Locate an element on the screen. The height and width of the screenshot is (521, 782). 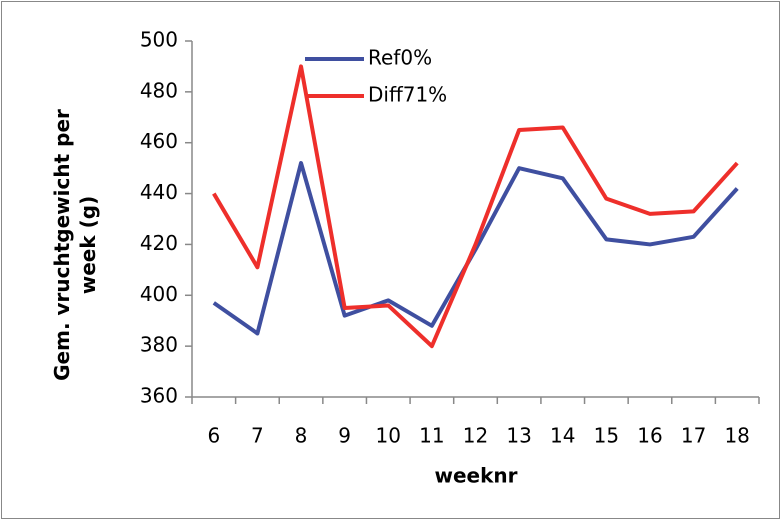
x-tick-label: 6 is located at coordinates (213, 436).